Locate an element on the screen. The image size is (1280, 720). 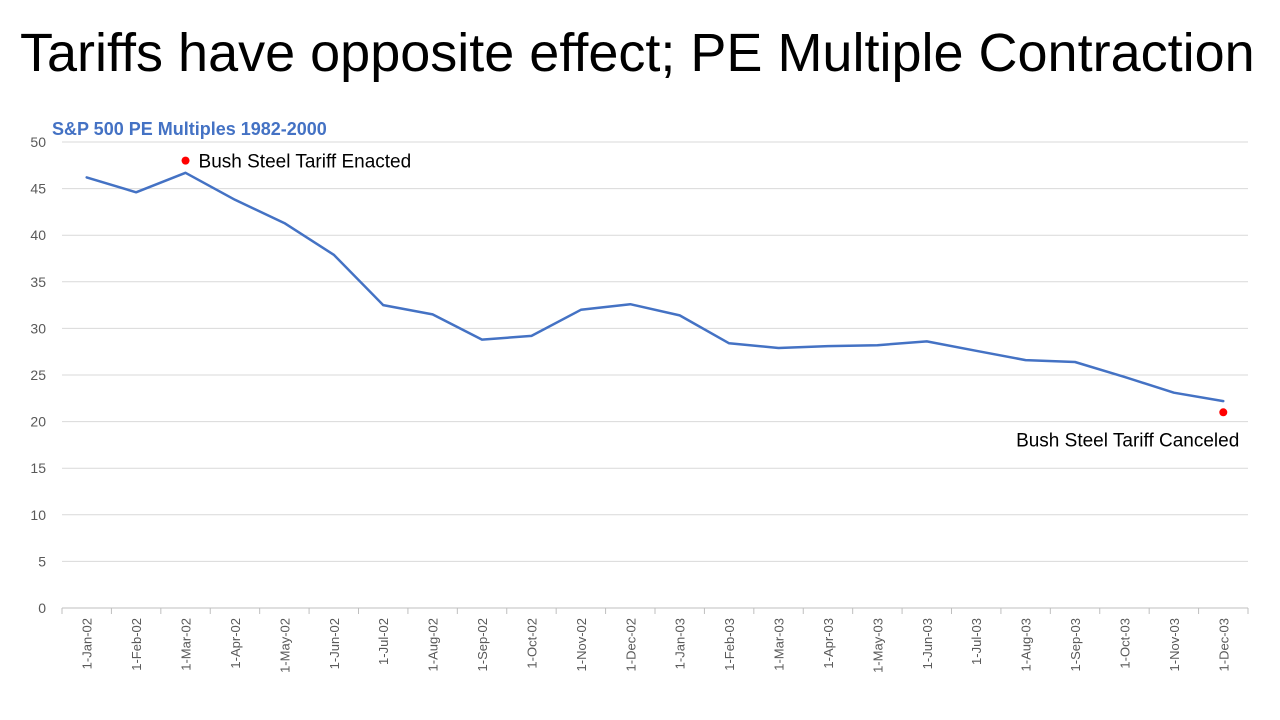
y-tick-label: 25 is located at coordinates (38, 375).